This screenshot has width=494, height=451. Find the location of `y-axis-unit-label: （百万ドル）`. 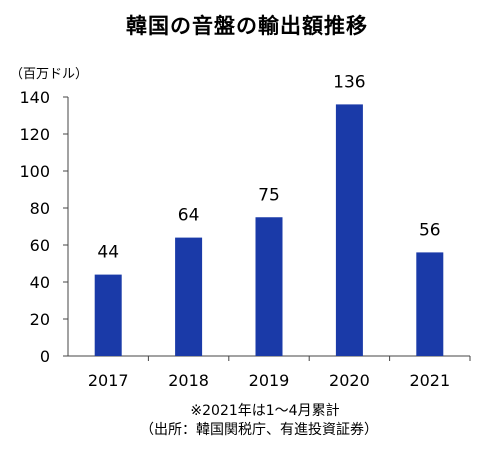

y-axis-unit-label: （百万ドル） is located at coordinates (49, 74).